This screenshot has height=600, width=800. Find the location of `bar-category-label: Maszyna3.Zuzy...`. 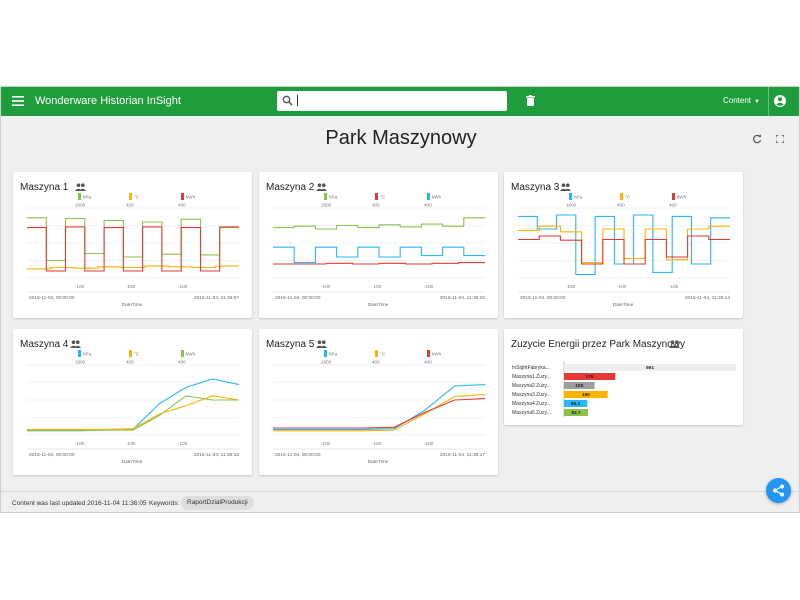

bar-category-label: Maszyna3.Zuzy... is located at coordinates (531, 395).